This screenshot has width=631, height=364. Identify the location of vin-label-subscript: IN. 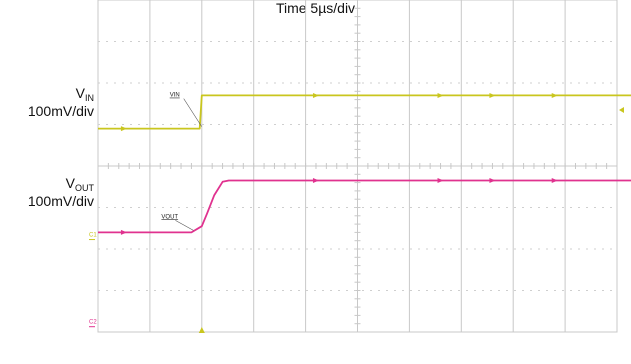
(89, 98).